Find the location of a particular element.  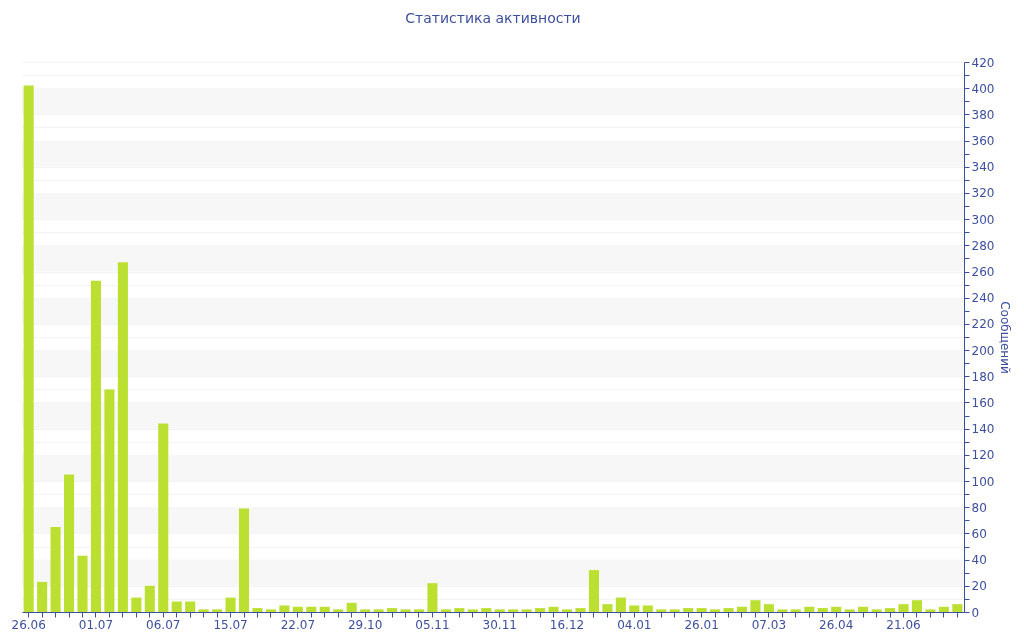

x-tick-label: 22.07 is located at coordinates (298, 624).